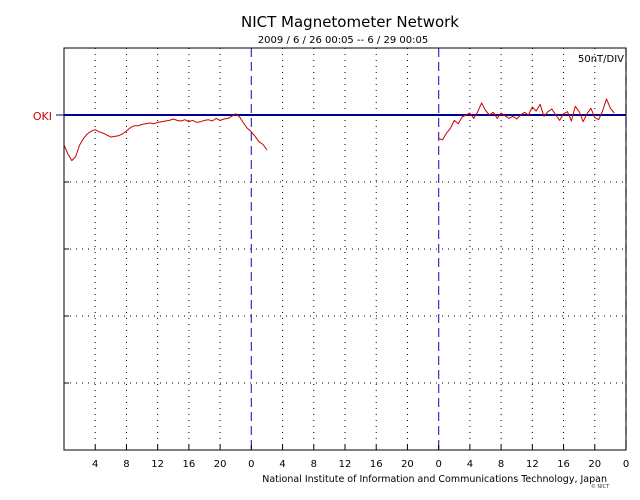 The height and width of the screenshot is (500, 640). What do you see at coordinates (601, 59) in the screenshot?
I see `scale-label: 50nT/DIV` at bounding box center [601, 59].